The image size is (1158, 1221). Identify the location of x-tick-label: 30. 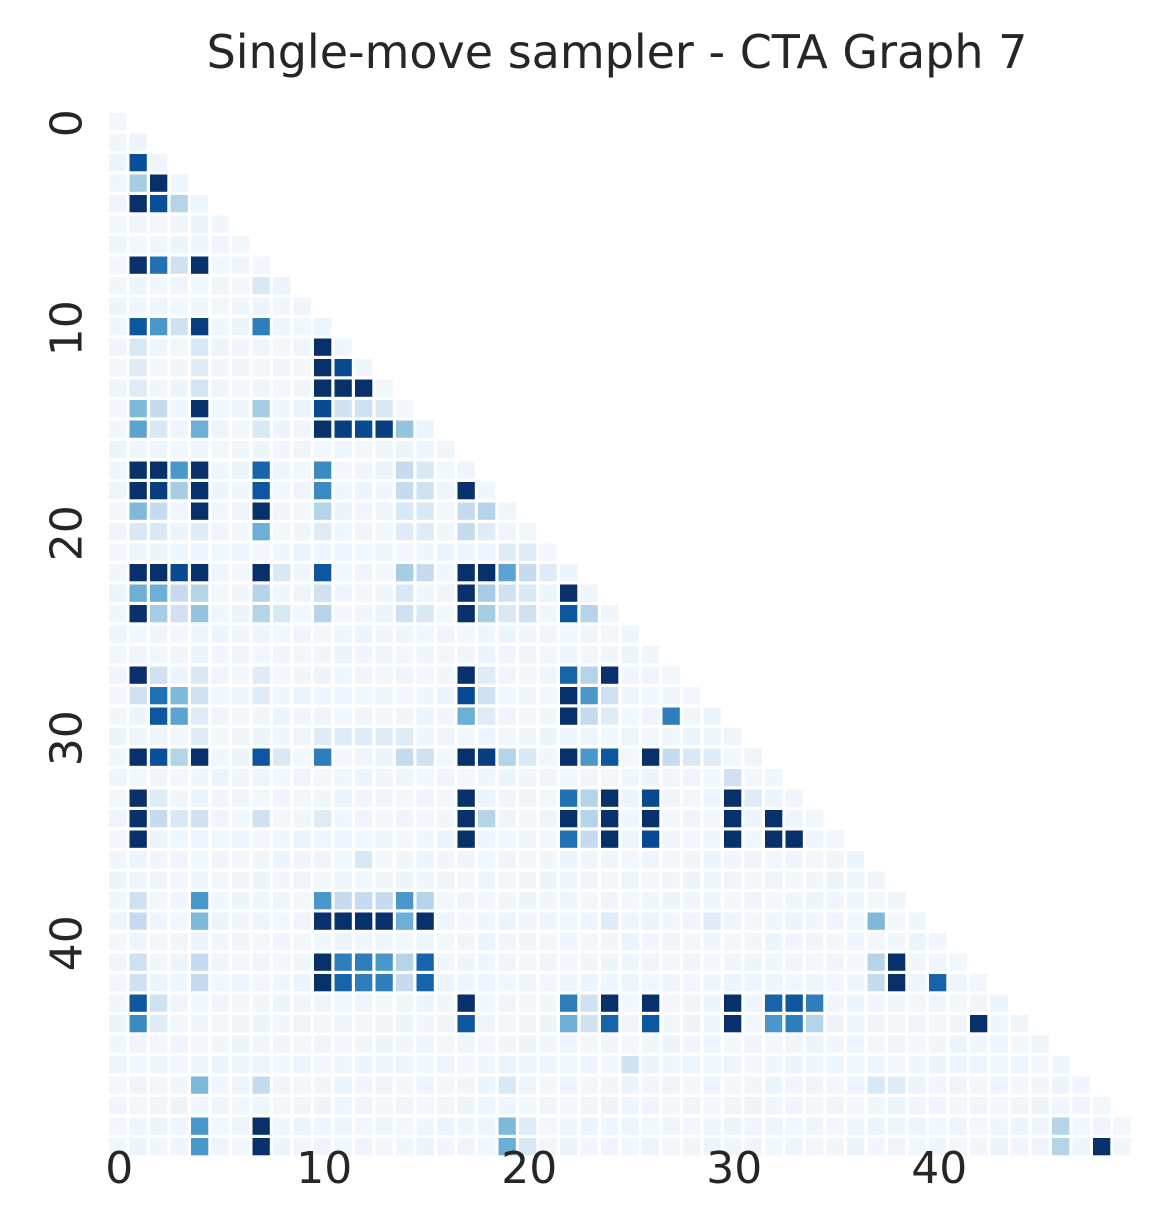
(734, 1168).